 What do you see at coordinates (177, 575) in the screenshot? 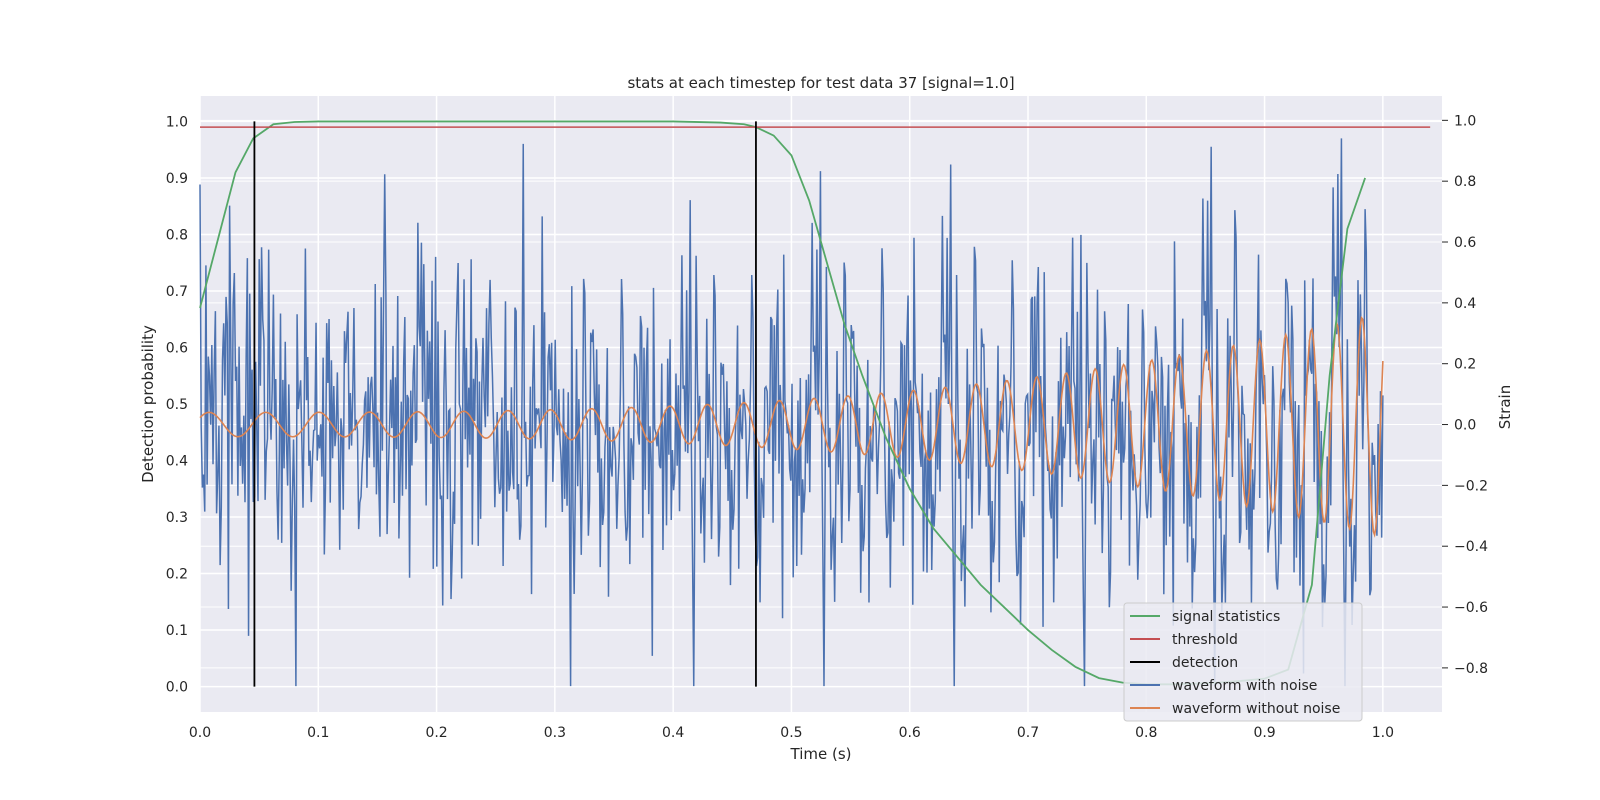
I see `y-left-tick-label: 0.2` at bounding box center [177, 575].